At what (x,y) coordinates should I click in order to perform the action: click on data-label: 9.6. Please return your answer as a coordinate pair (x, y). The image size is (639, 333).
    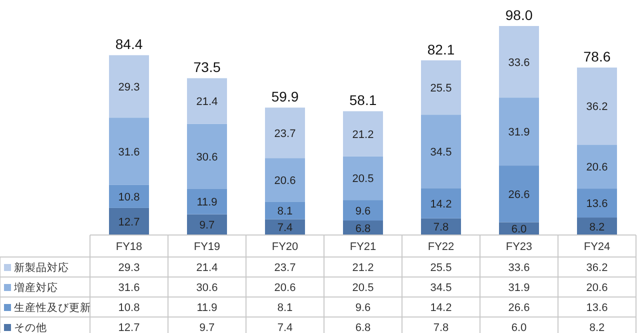
    Looking at the image, I should click on (363, 308).